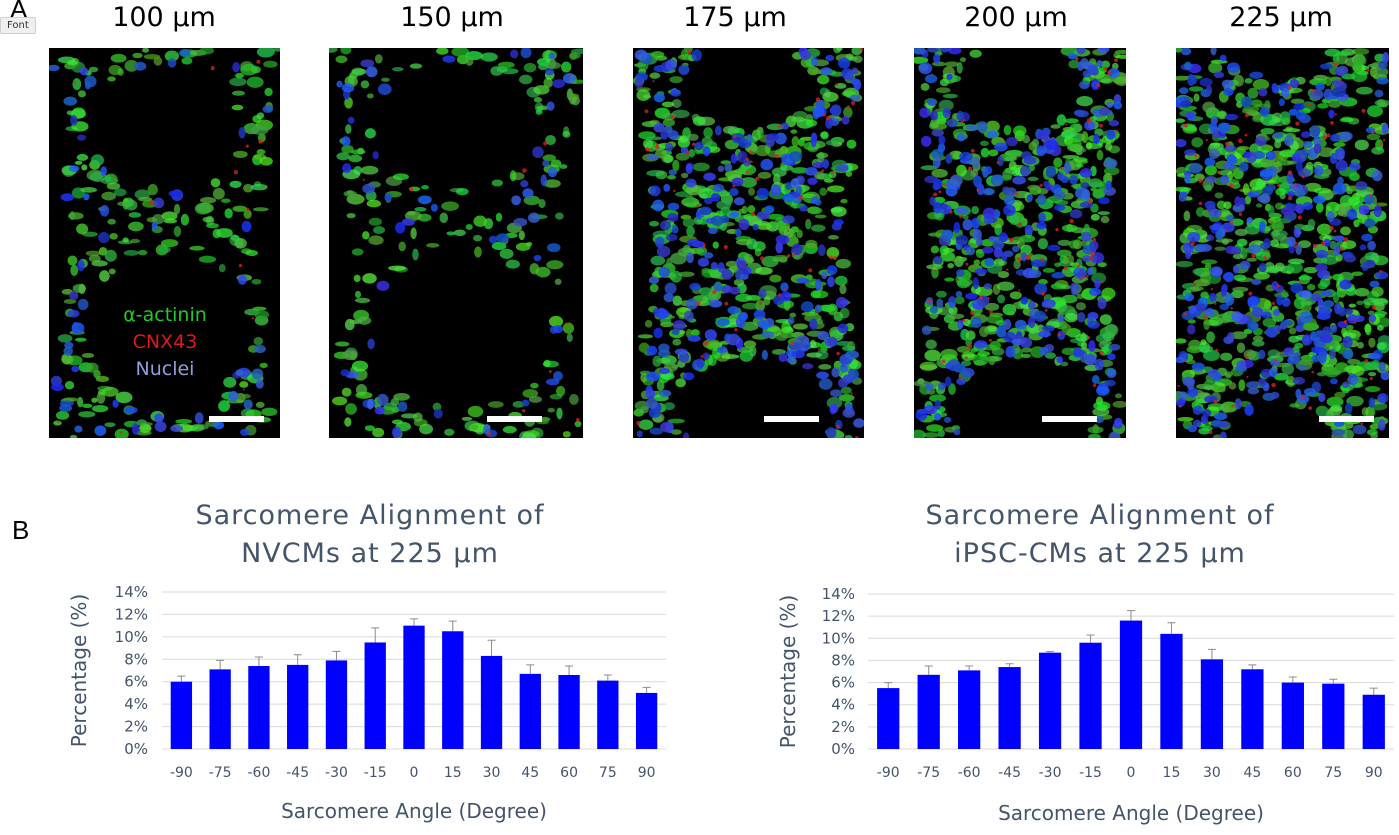 The height and width of the screenshot is (835, 1399). What do you see at coordinates (1100, 553) in the screenshot?
I see `chart-title-line2: iPSC-CMs at 225 μm` at bounding box center [1100, 553].